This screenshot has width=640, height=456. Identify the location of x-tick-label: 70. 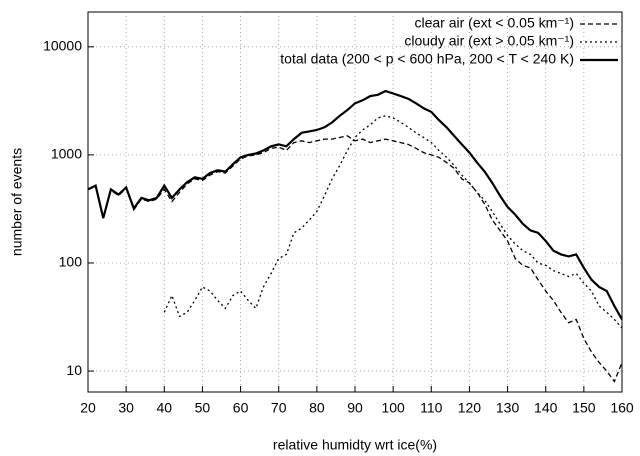
(279, 408).